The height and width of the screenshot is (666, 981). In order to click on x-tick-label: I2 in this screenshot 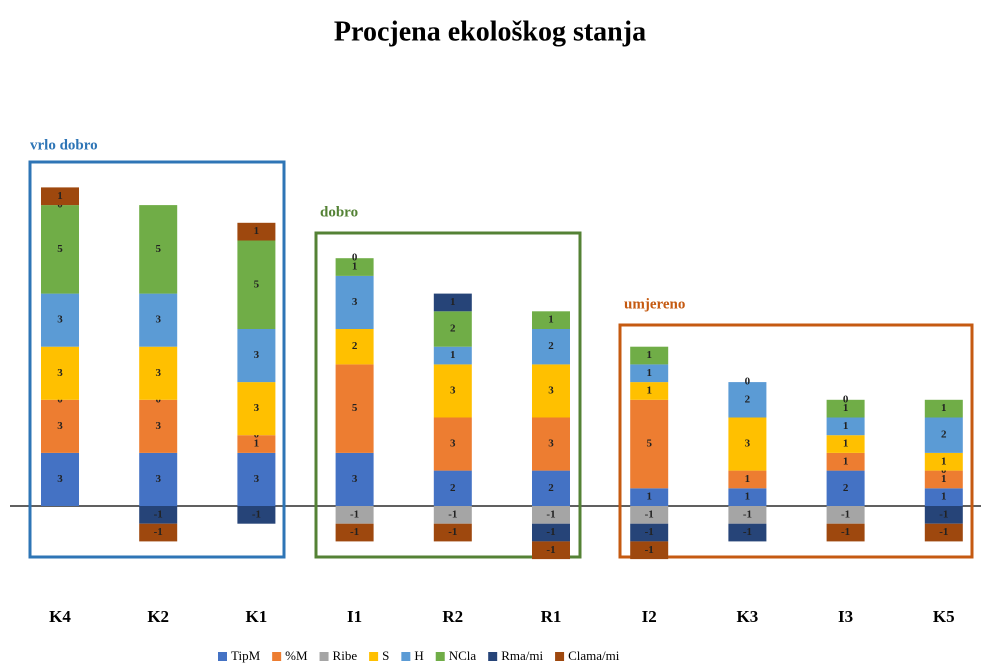, I will do `click(649, 616)`.